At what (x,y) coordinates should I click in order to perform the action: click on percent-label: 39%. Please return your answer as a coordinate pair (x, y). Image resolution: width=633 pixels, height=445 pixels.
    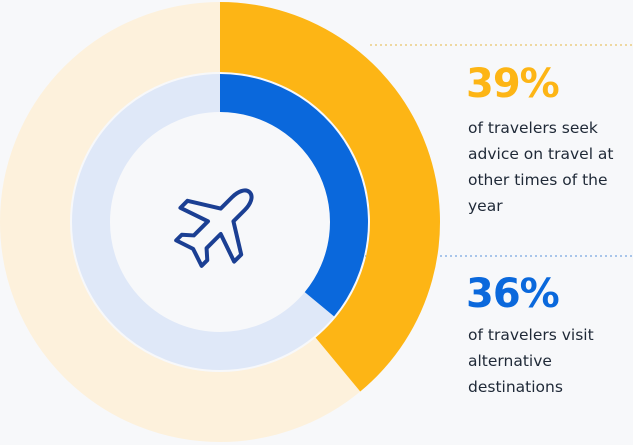
    Looking at the image, I should click on (513, 84).